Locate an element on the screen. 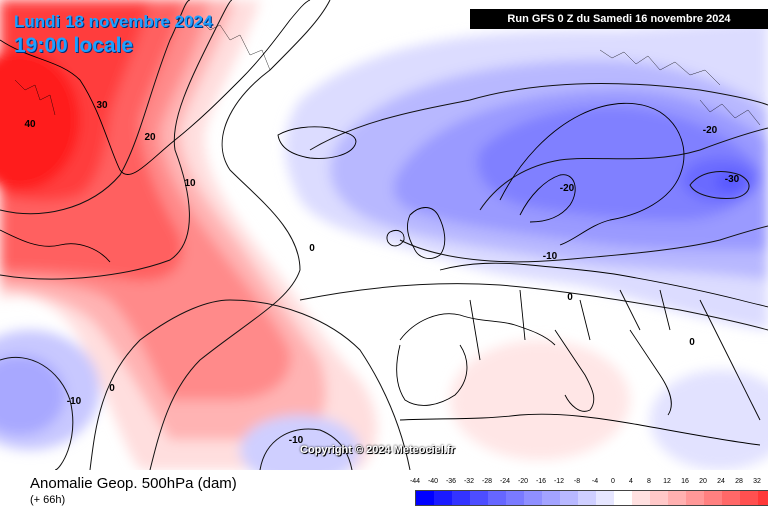  colorbar-tick-label: -24 is located at coordinates (505, 481).